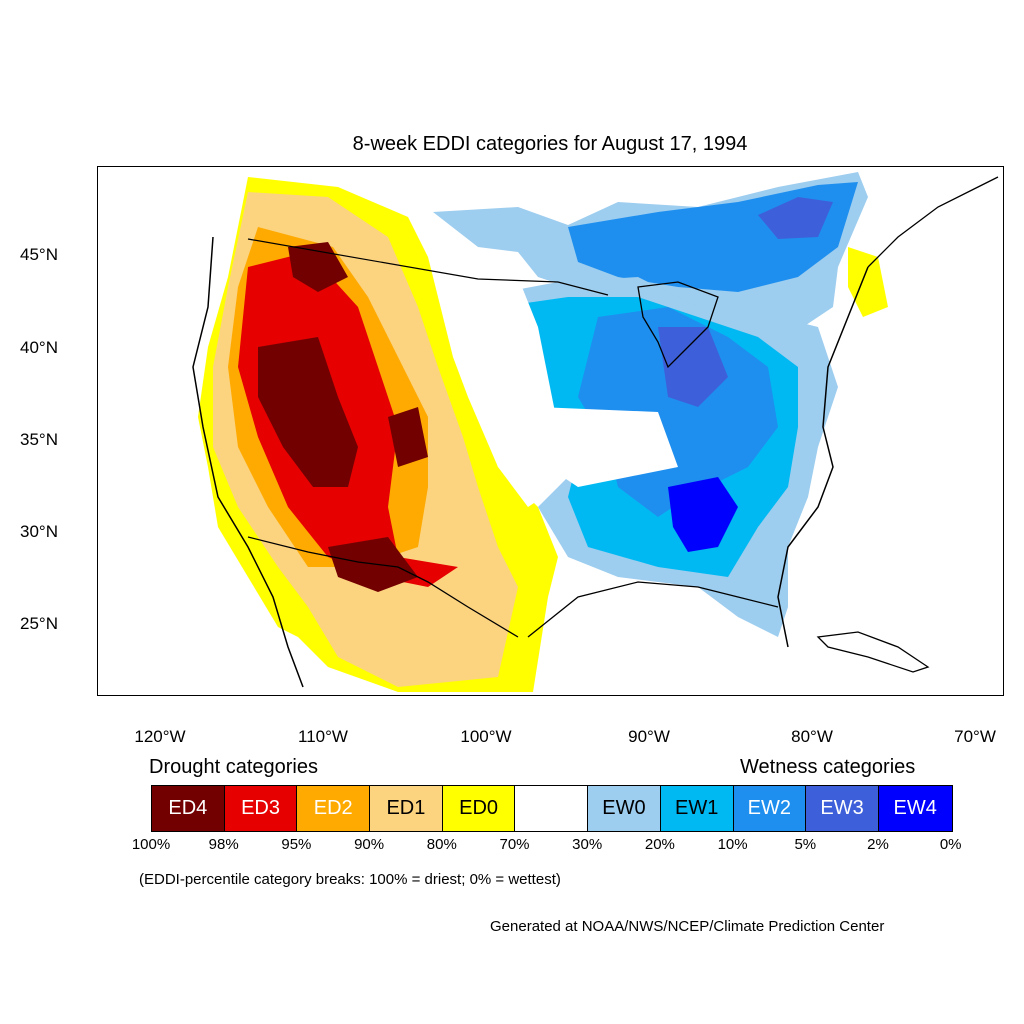  I want to click on legend-box-ed4: ED4, so click(188, 808).